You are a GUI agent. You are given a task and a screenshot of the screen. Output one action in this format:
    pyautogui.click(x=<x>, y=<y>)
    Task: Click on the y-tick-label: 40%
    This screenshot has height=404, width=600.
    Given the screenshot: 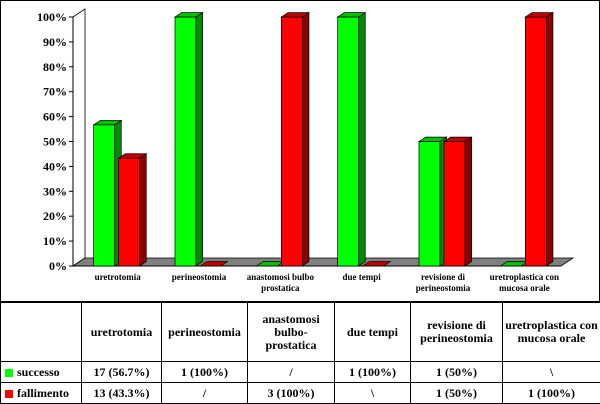 What is the action you would take?
    pyautogui.click(x=55, y=166)
    